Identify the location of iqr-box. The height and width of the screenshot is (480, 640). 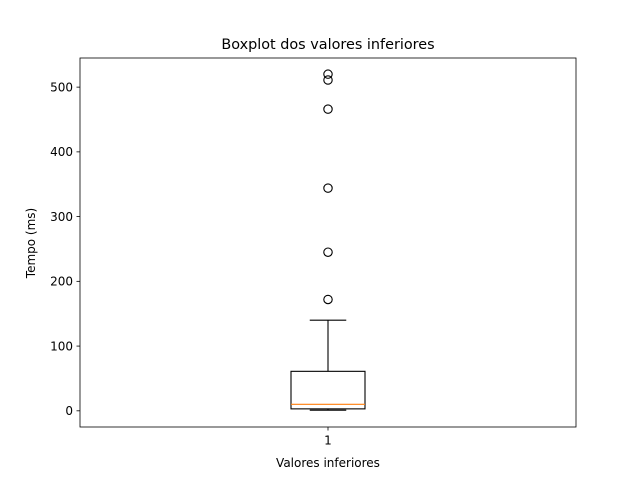
(328, 390).